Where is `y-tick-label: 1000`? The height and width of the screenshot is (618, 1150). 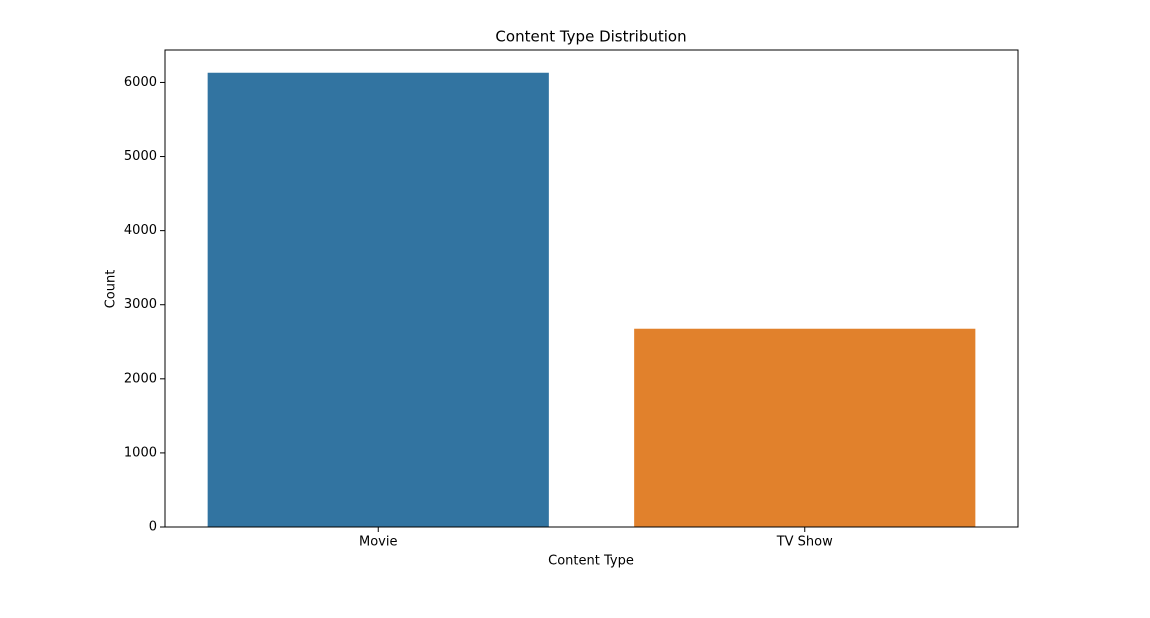 y-tick-label: 1000 is located at coordinates (140, 452).